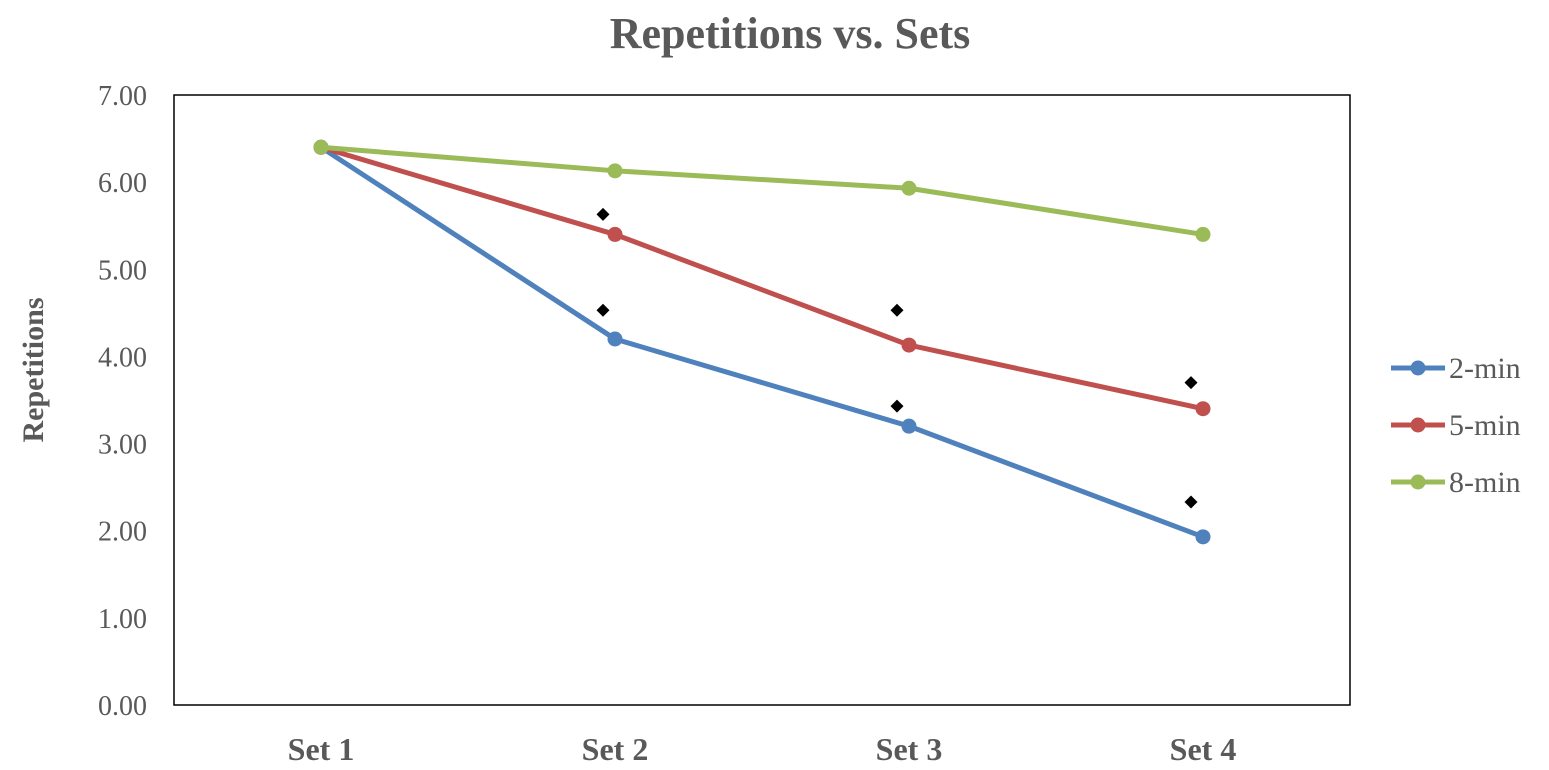  I want to click on y-tick-label: 3.00, so click(122, 445).